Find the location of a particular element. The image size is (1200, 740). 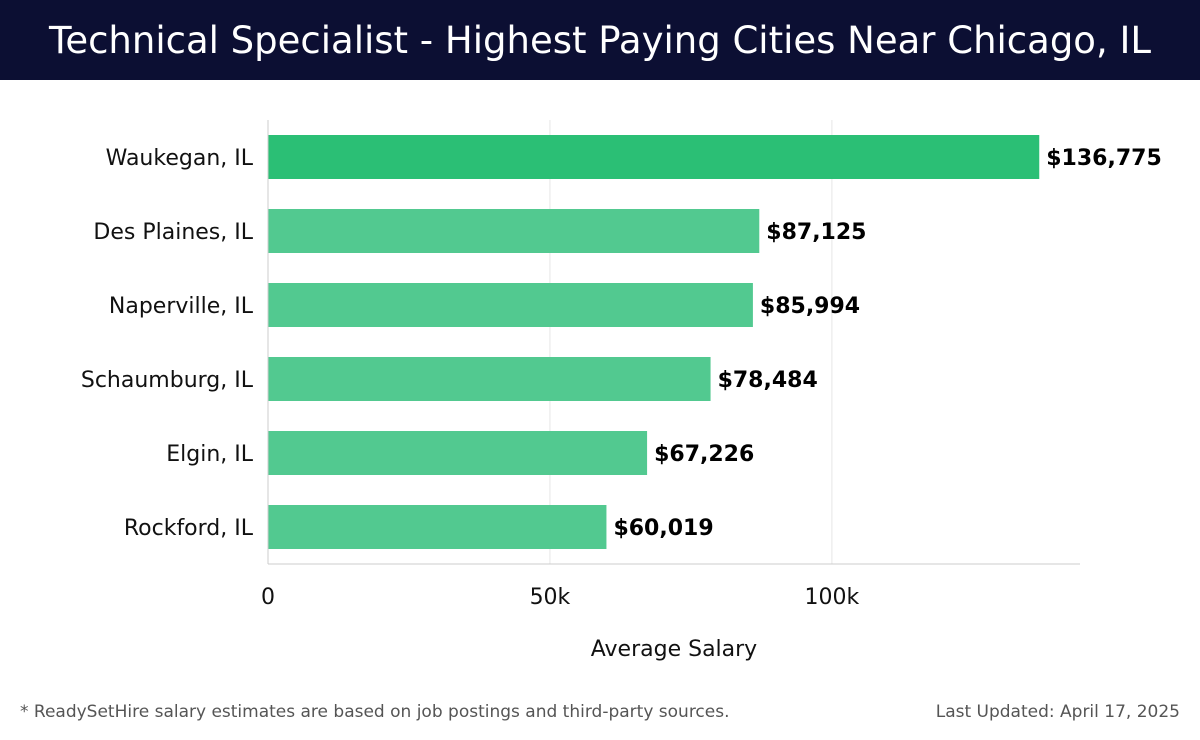

x-tick-label: 50k is located at coordinates (550, 597).